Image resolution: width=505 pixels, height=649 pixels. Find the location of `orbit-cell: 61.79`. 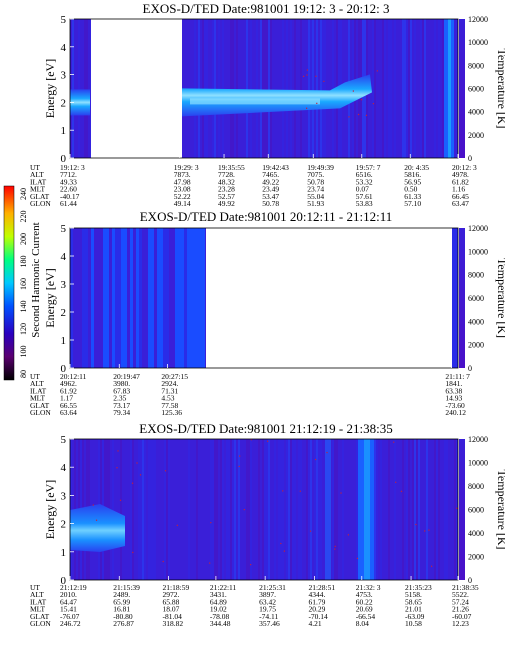

orbit-cell: 61.79 is located at coordinates (316, 601).